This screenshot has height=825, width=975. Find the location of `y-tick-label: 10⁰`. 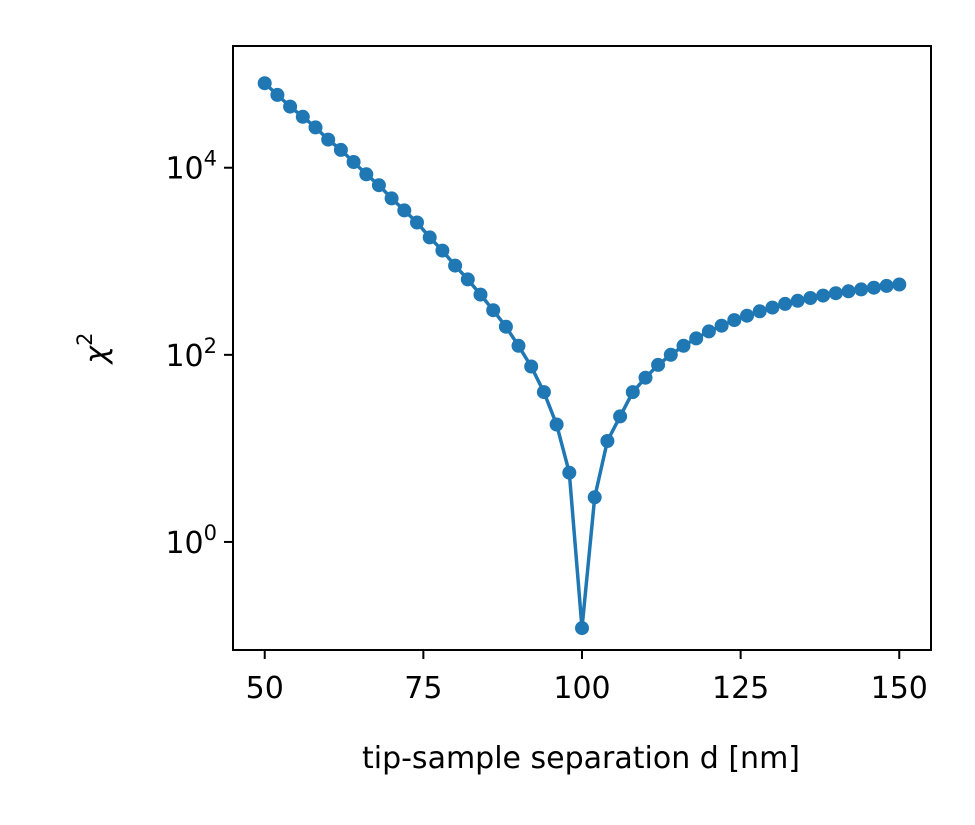

y-tick-label: 10⁰ is located at coordinates (191, 541).